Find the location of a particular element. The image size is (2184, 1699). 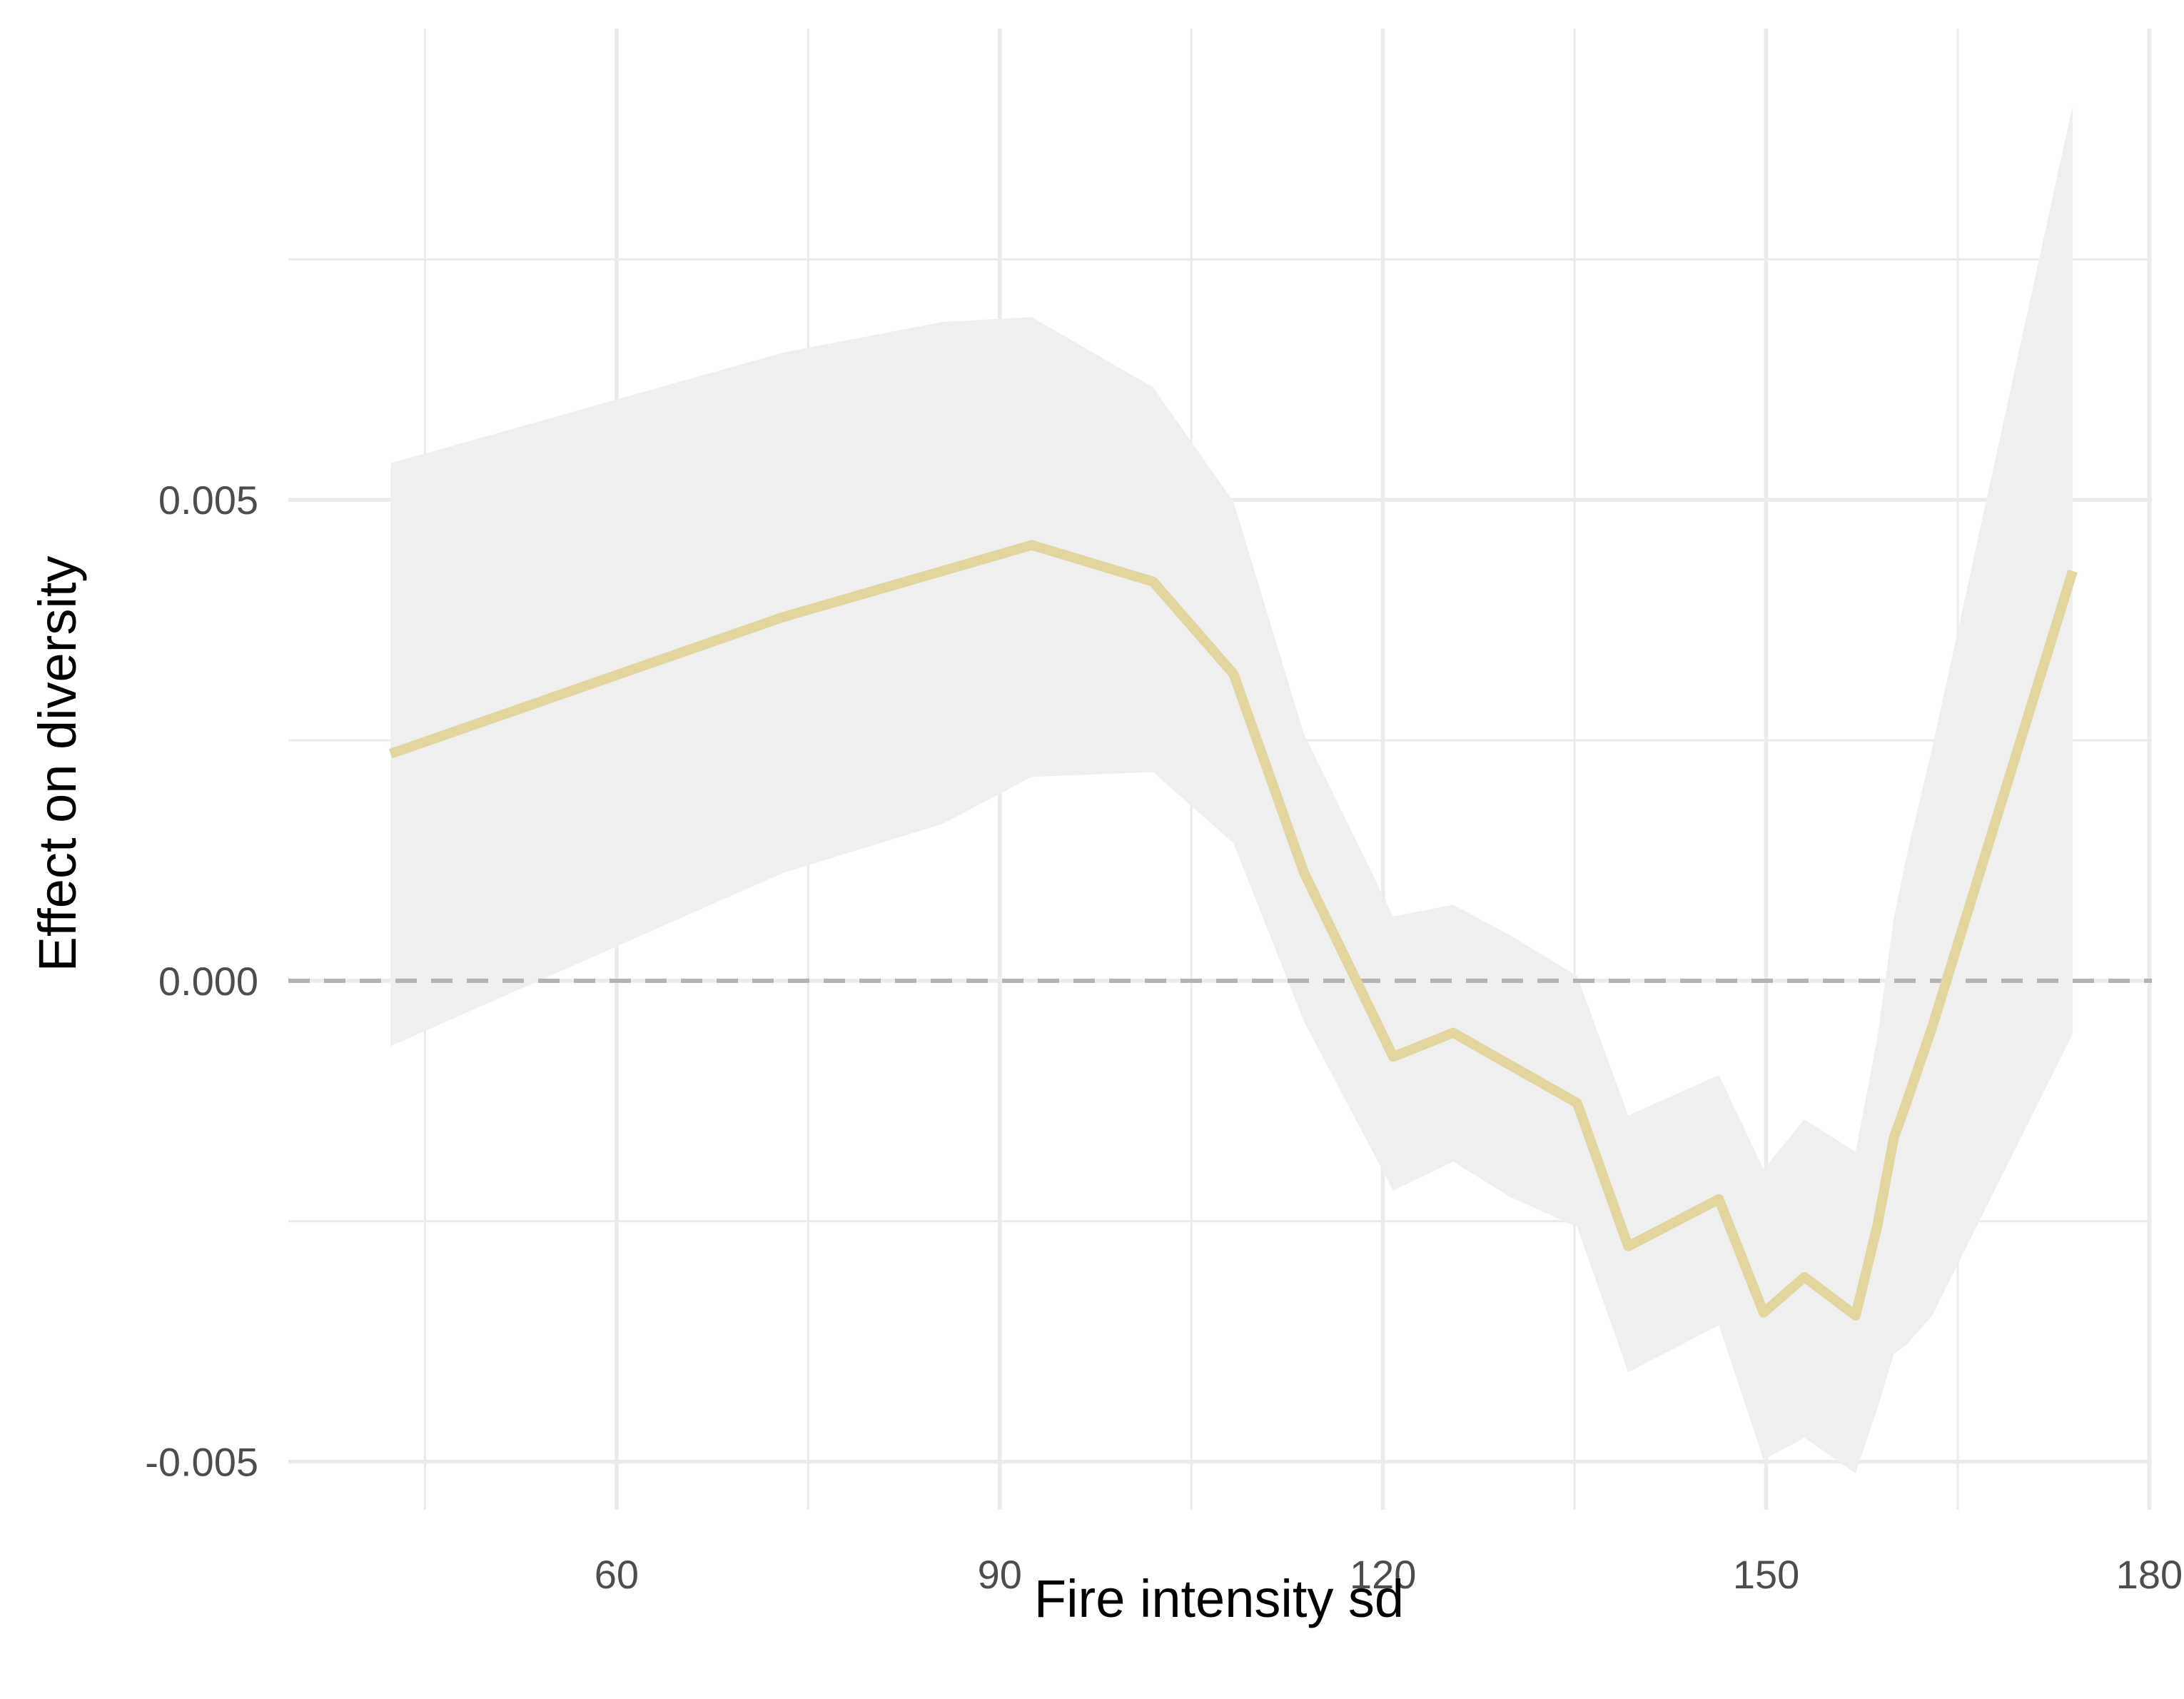

x-axis-title: Fire intensity sd is located at coordinates (1219, 1599).